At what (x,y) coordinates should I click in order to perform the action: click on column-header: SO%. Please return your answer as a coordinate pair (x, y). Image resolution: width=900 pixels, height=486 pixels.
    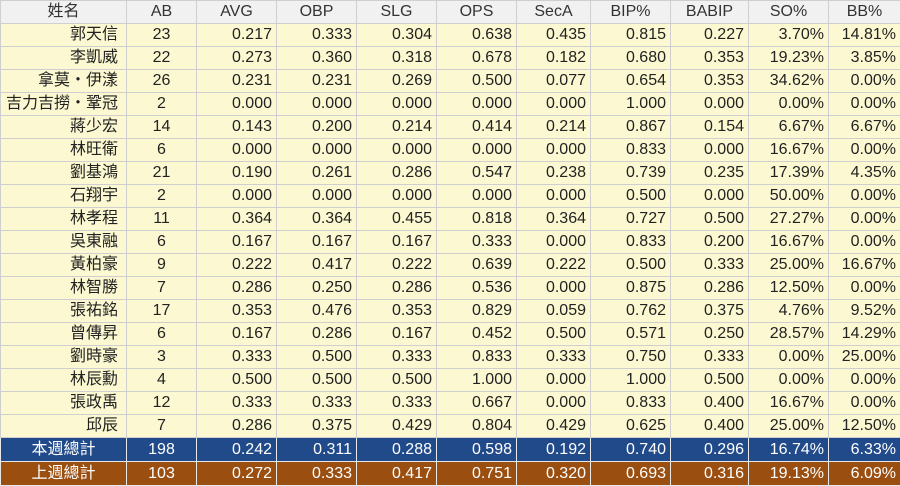
    Looking at the image, I should click on (788, 12).